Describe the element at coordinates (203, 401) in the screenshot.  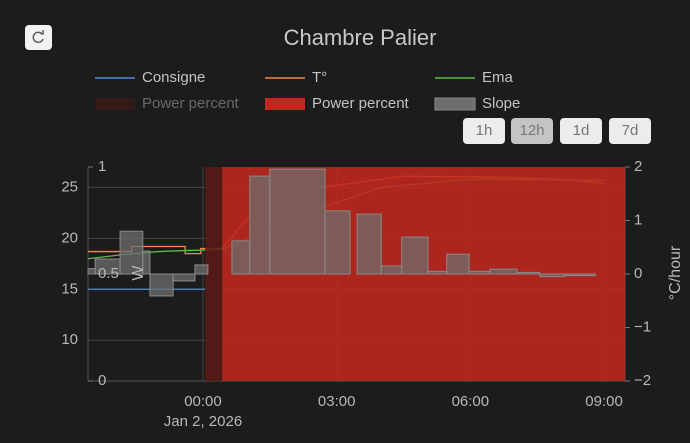
I see `x-tick-label: 00:00` at that location.